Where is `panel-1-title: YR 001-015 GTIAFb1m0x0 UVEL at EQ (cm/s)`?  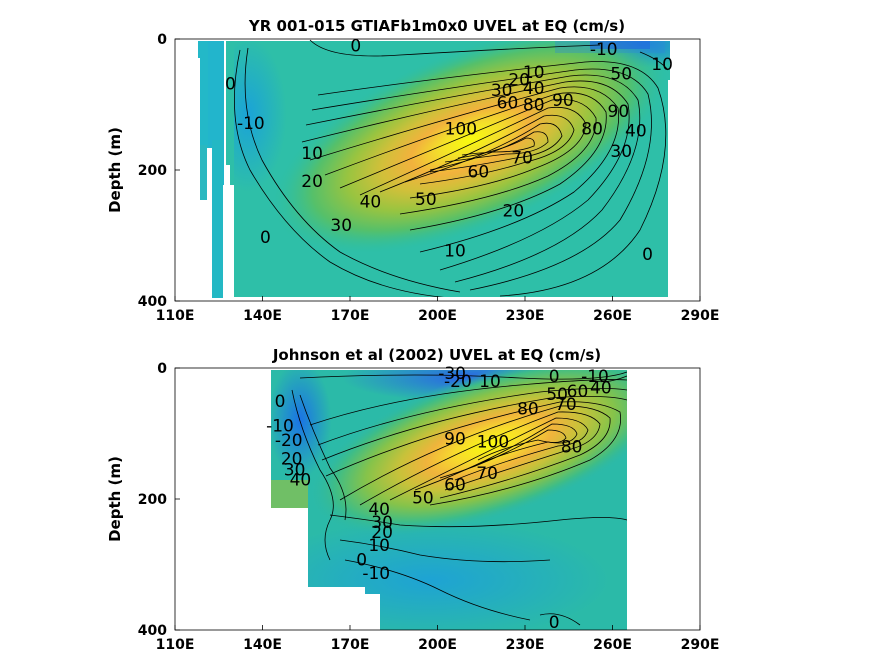 panel-1-title: YR 001-015 GTIAFb1m0x0 UVEL at EQ (cm/s) is located at coordinates (436, 26).